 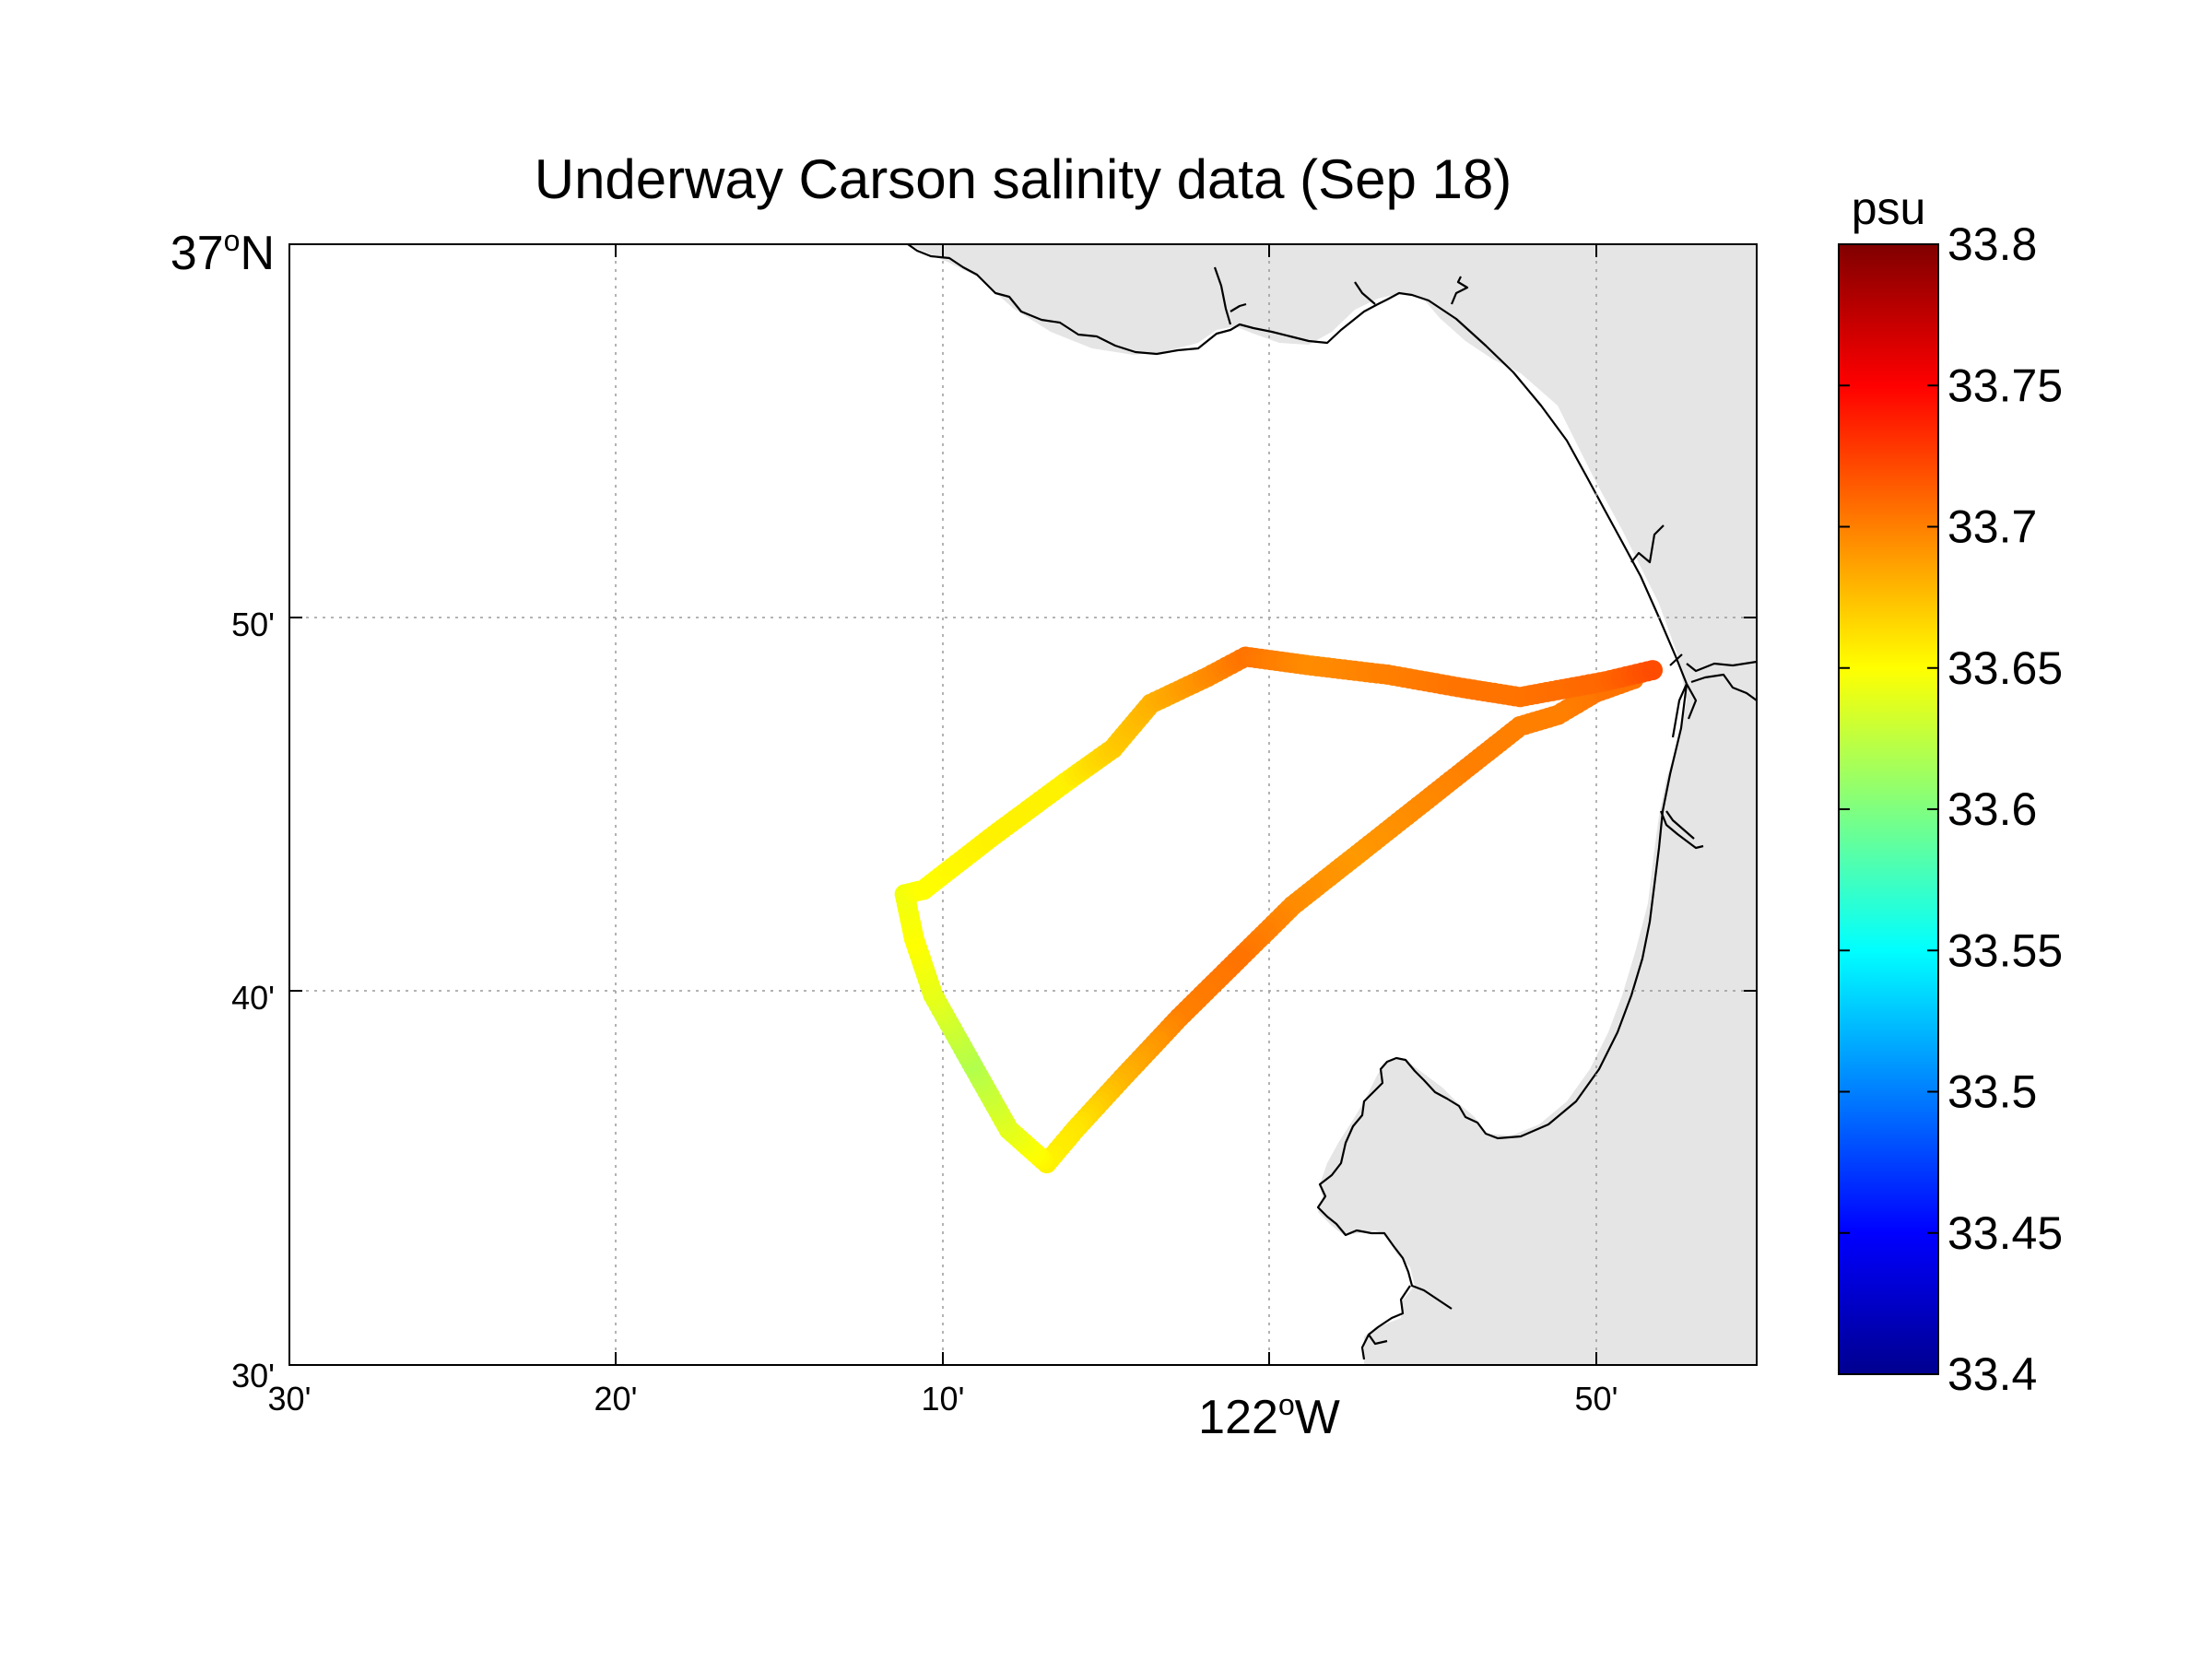 I want to click on x-major-deg: 122, so click(x=1238, y=1417).